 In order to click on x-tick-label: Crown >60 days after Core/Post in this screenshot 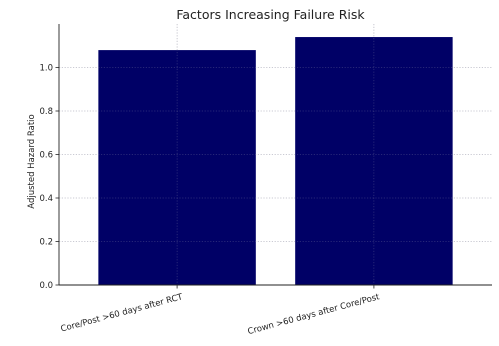, I will do `click(314, 314)`.